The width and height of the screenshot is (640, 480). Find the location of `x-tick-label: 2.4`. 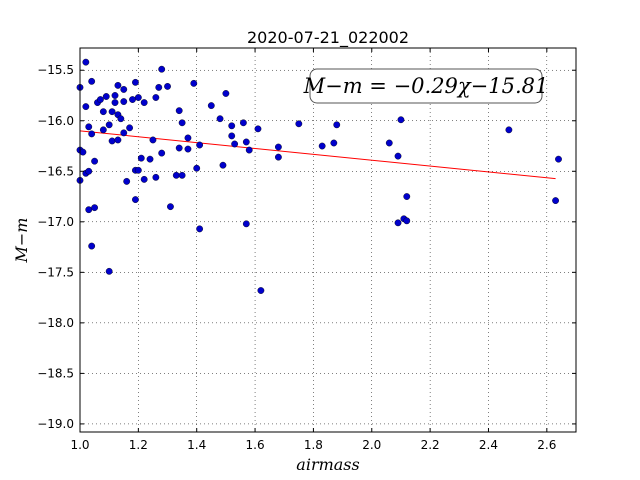

x-tick-label: 2.4 is located at coordinates (488, 445).